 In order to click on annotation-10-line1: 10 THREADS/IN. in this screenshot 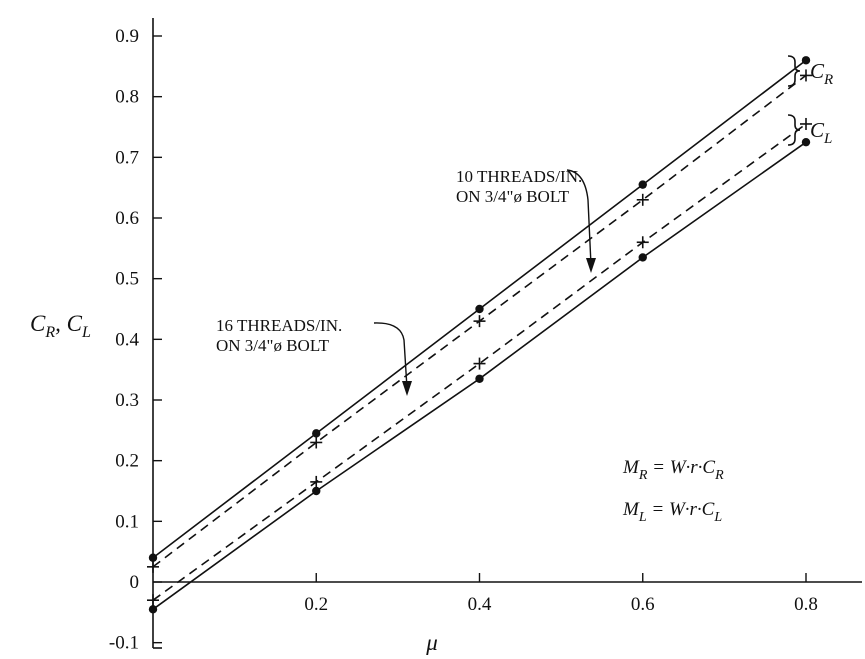, I will do `click(519, 176)`.